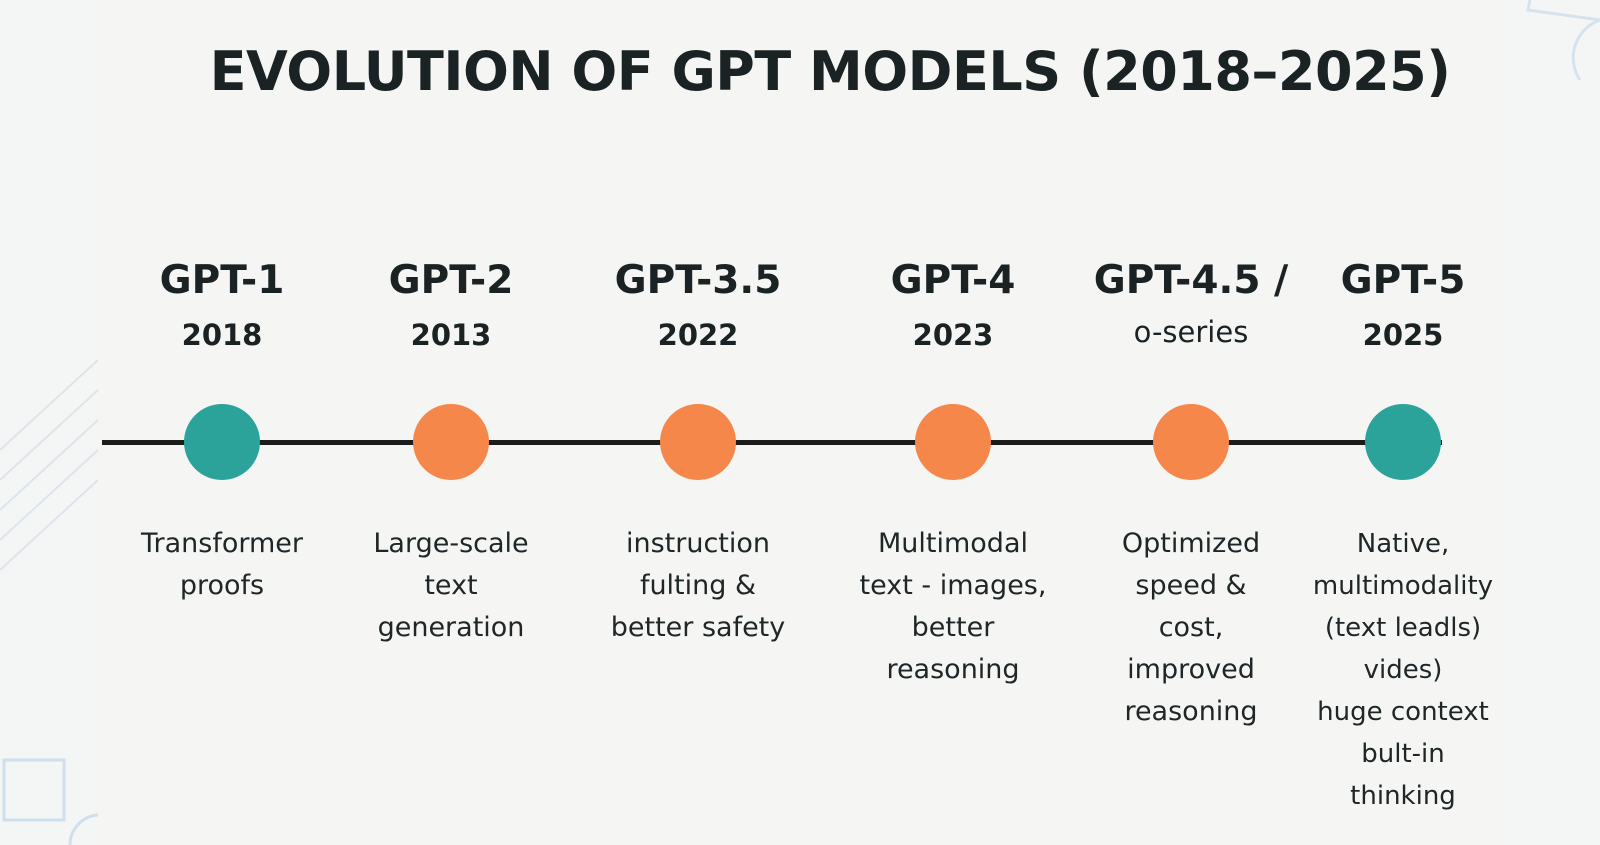 The image size is (1600, 845). I want to click on milestone-year: 2022, so click(698, 335).